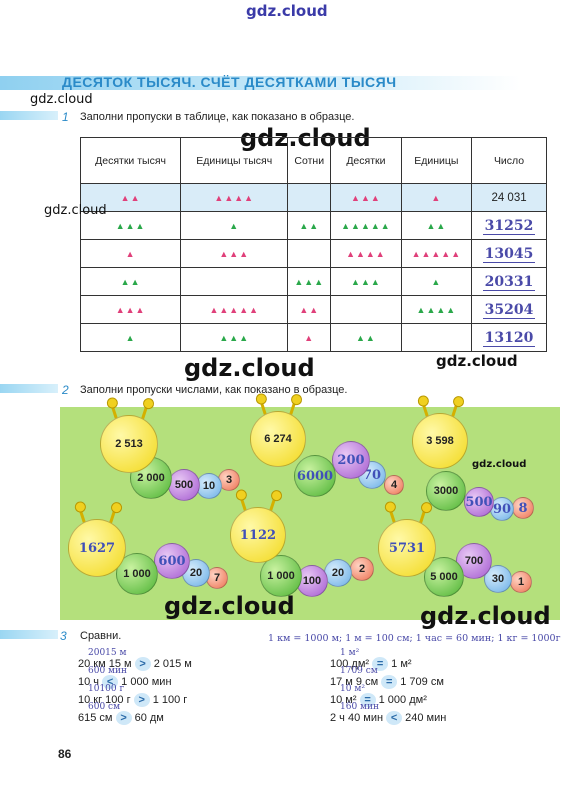  Describe the element at coordinates (509, 226) in the screenshot. I see `number-value: 31252` at that location.